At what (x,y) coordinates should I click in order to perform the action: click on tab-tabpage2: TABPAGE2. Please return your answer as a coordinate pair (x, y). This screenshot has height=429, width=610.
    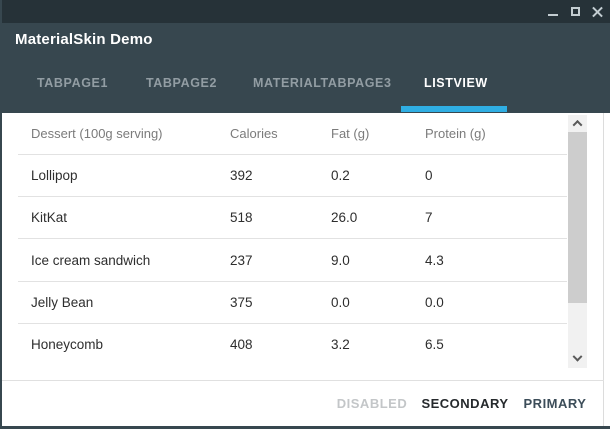
    Looking at the image, I should click on (182, 83).